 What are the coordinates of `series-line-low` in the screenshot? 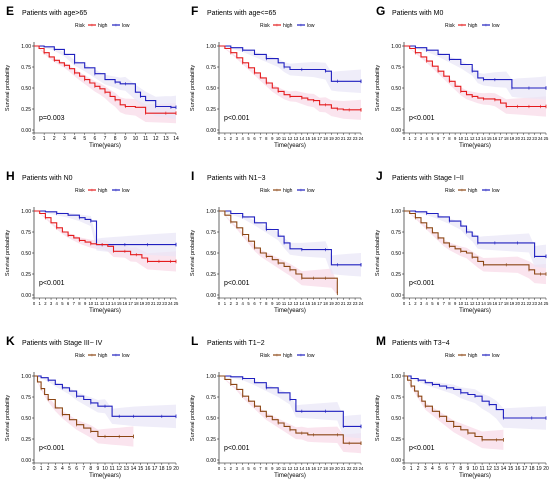 It's located at (475, 397).